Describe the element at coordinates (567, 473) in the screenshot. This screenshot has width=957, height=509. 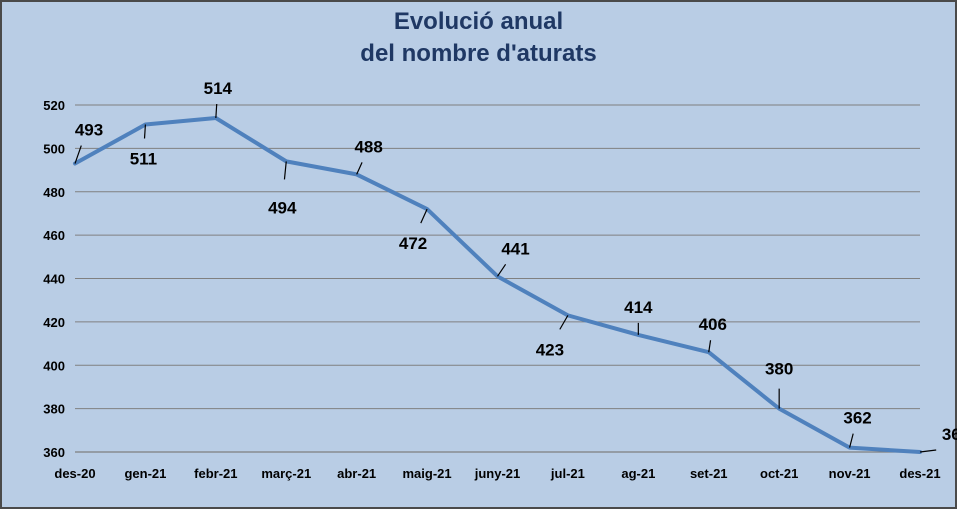
I see `x-tick-label: jul-21` at that location.